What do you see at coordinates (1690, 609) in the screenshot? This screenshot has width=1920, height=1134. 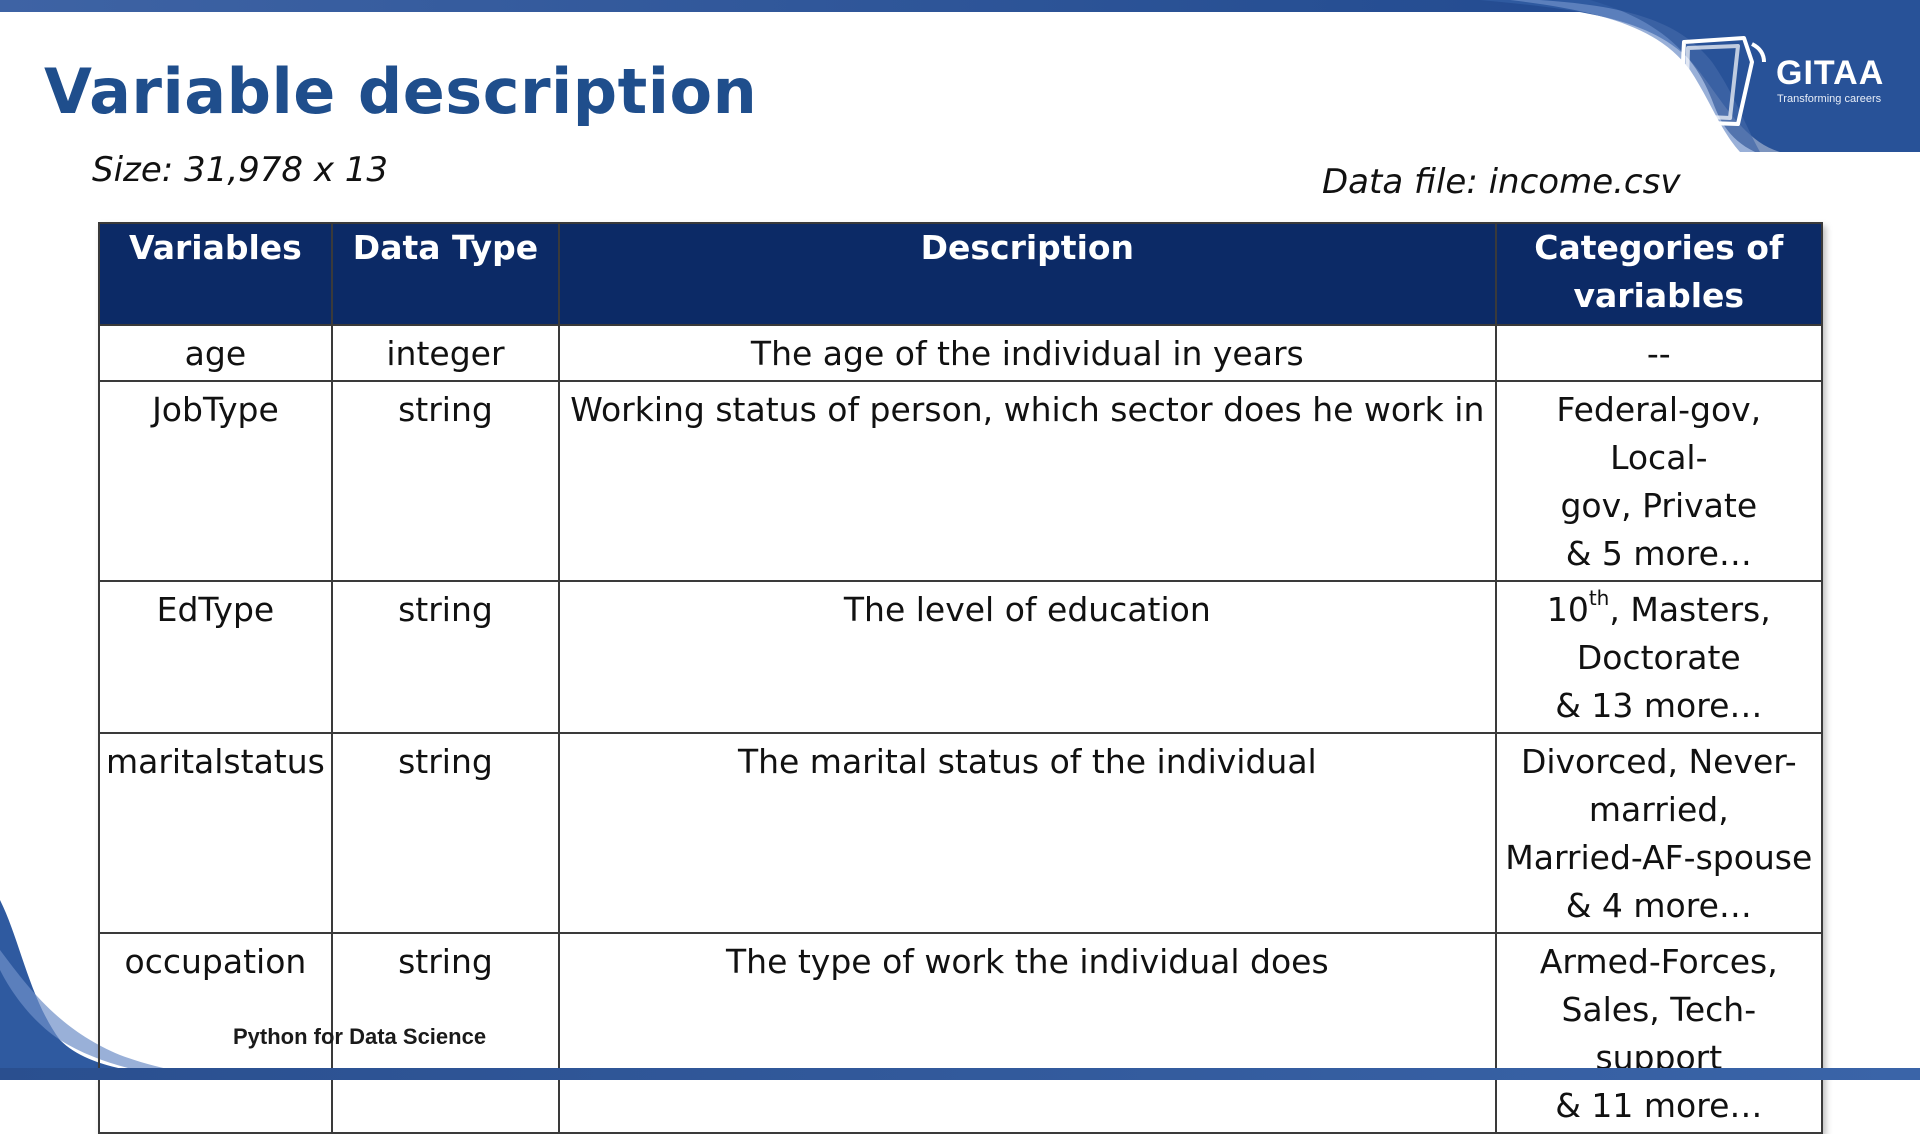 I see `category-suffix: , Masters,` at bounding box center [1690, 609].